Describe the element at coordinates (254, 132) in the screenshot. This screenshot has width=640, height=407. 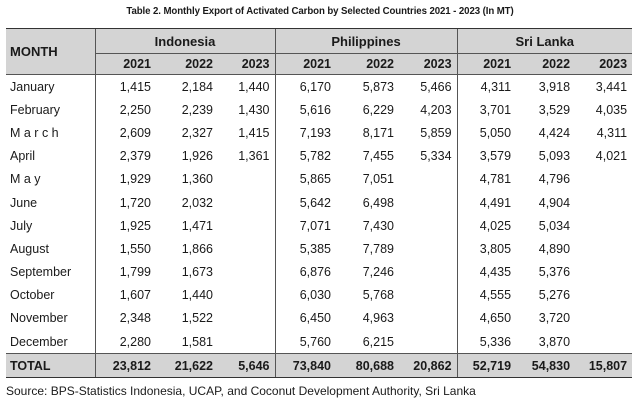
I see `value-cell: 1,415` at that location.